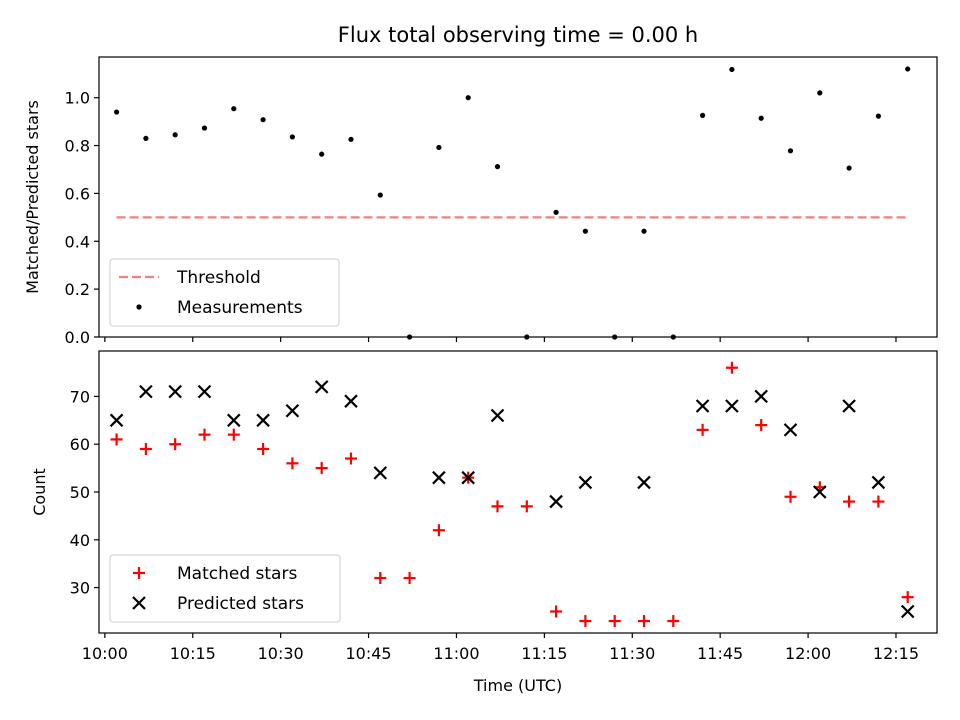 This screenshot has height=720, width=960. I want to click on x-axis-label: Time (UTC), so click(517, 685).